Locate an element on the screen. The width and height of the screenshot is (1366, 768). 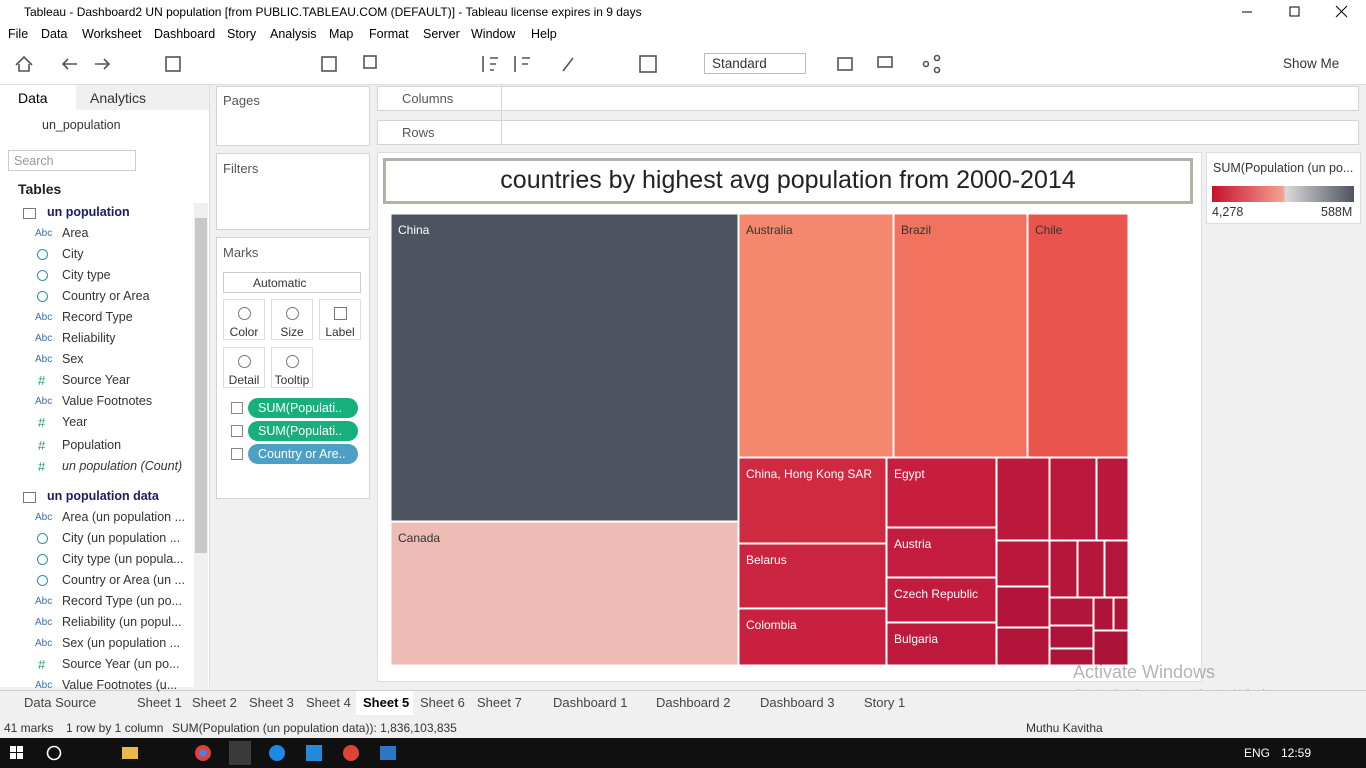
sheet-tab: Sheet 3 is located at coordinates (271, 702).